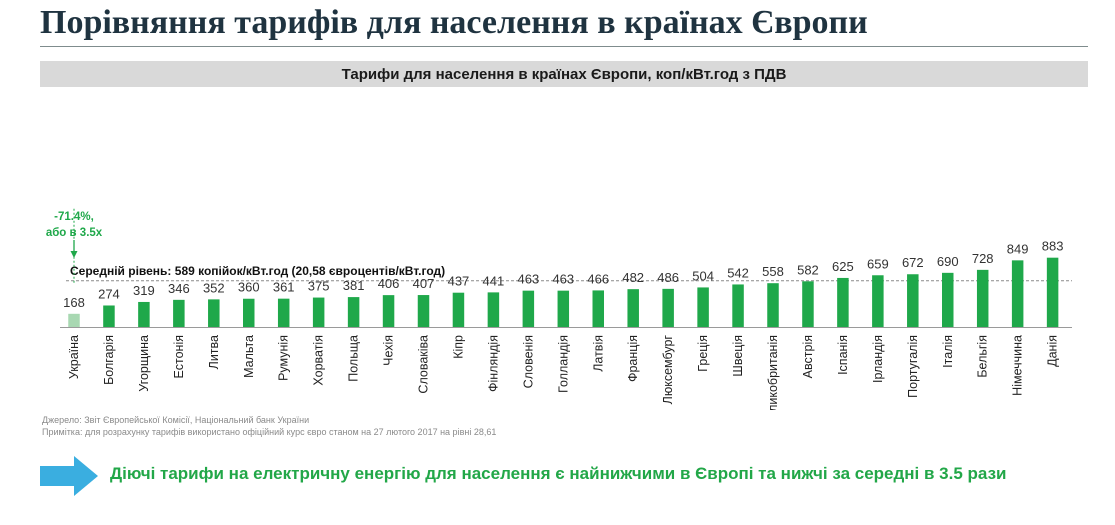 Image resolution: width=1115 pixels, height=525 pixels. I want to click on category-label: Португалія, so click(913, 366).